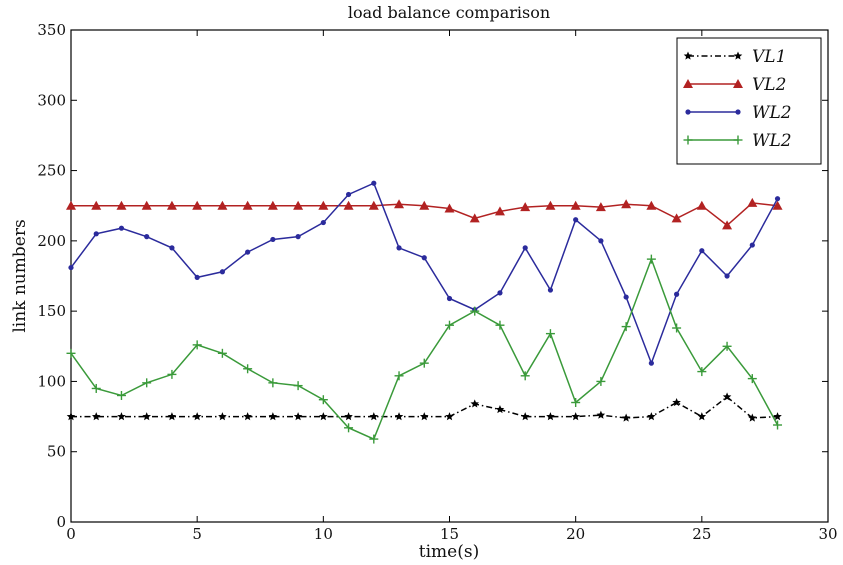 This screenshot has height=565, width=843. I want to click on x-tick-label: 25, so click(701, 534).